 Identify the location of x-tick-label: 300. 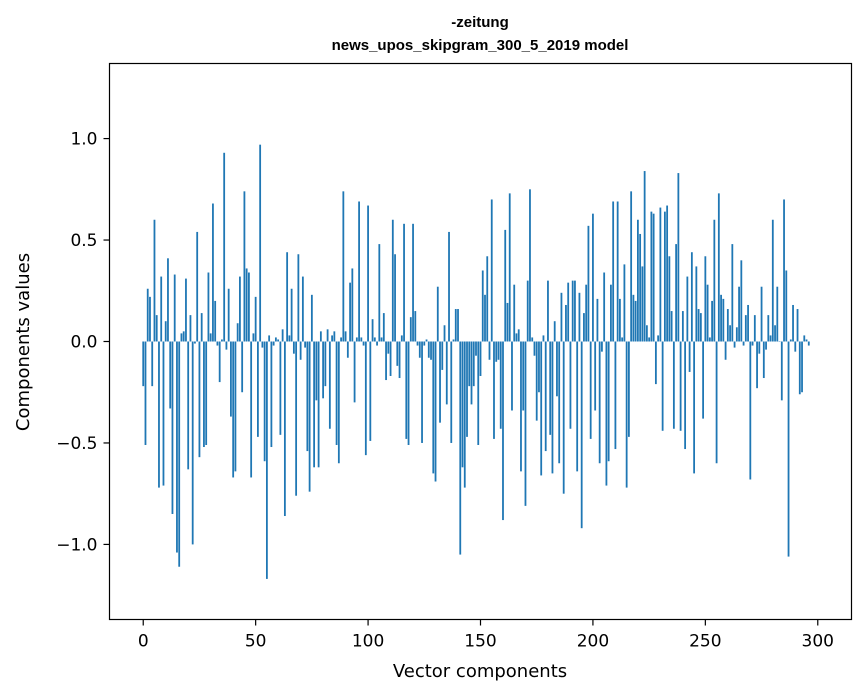
(818, 642).